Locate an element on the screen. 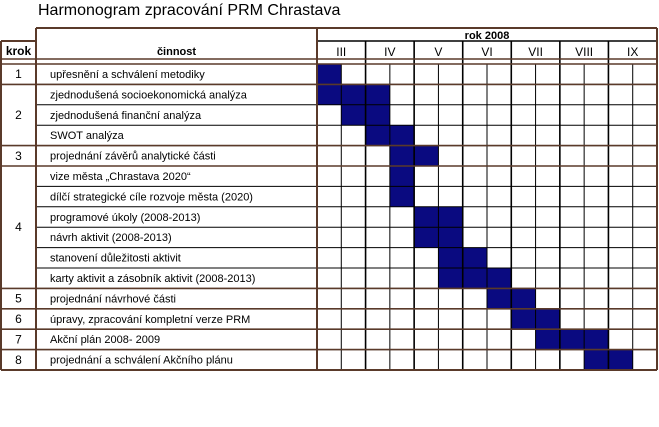 This screenshot has height=427, width=659. header-cinnost: činnost is located at coordinates (176, 52).